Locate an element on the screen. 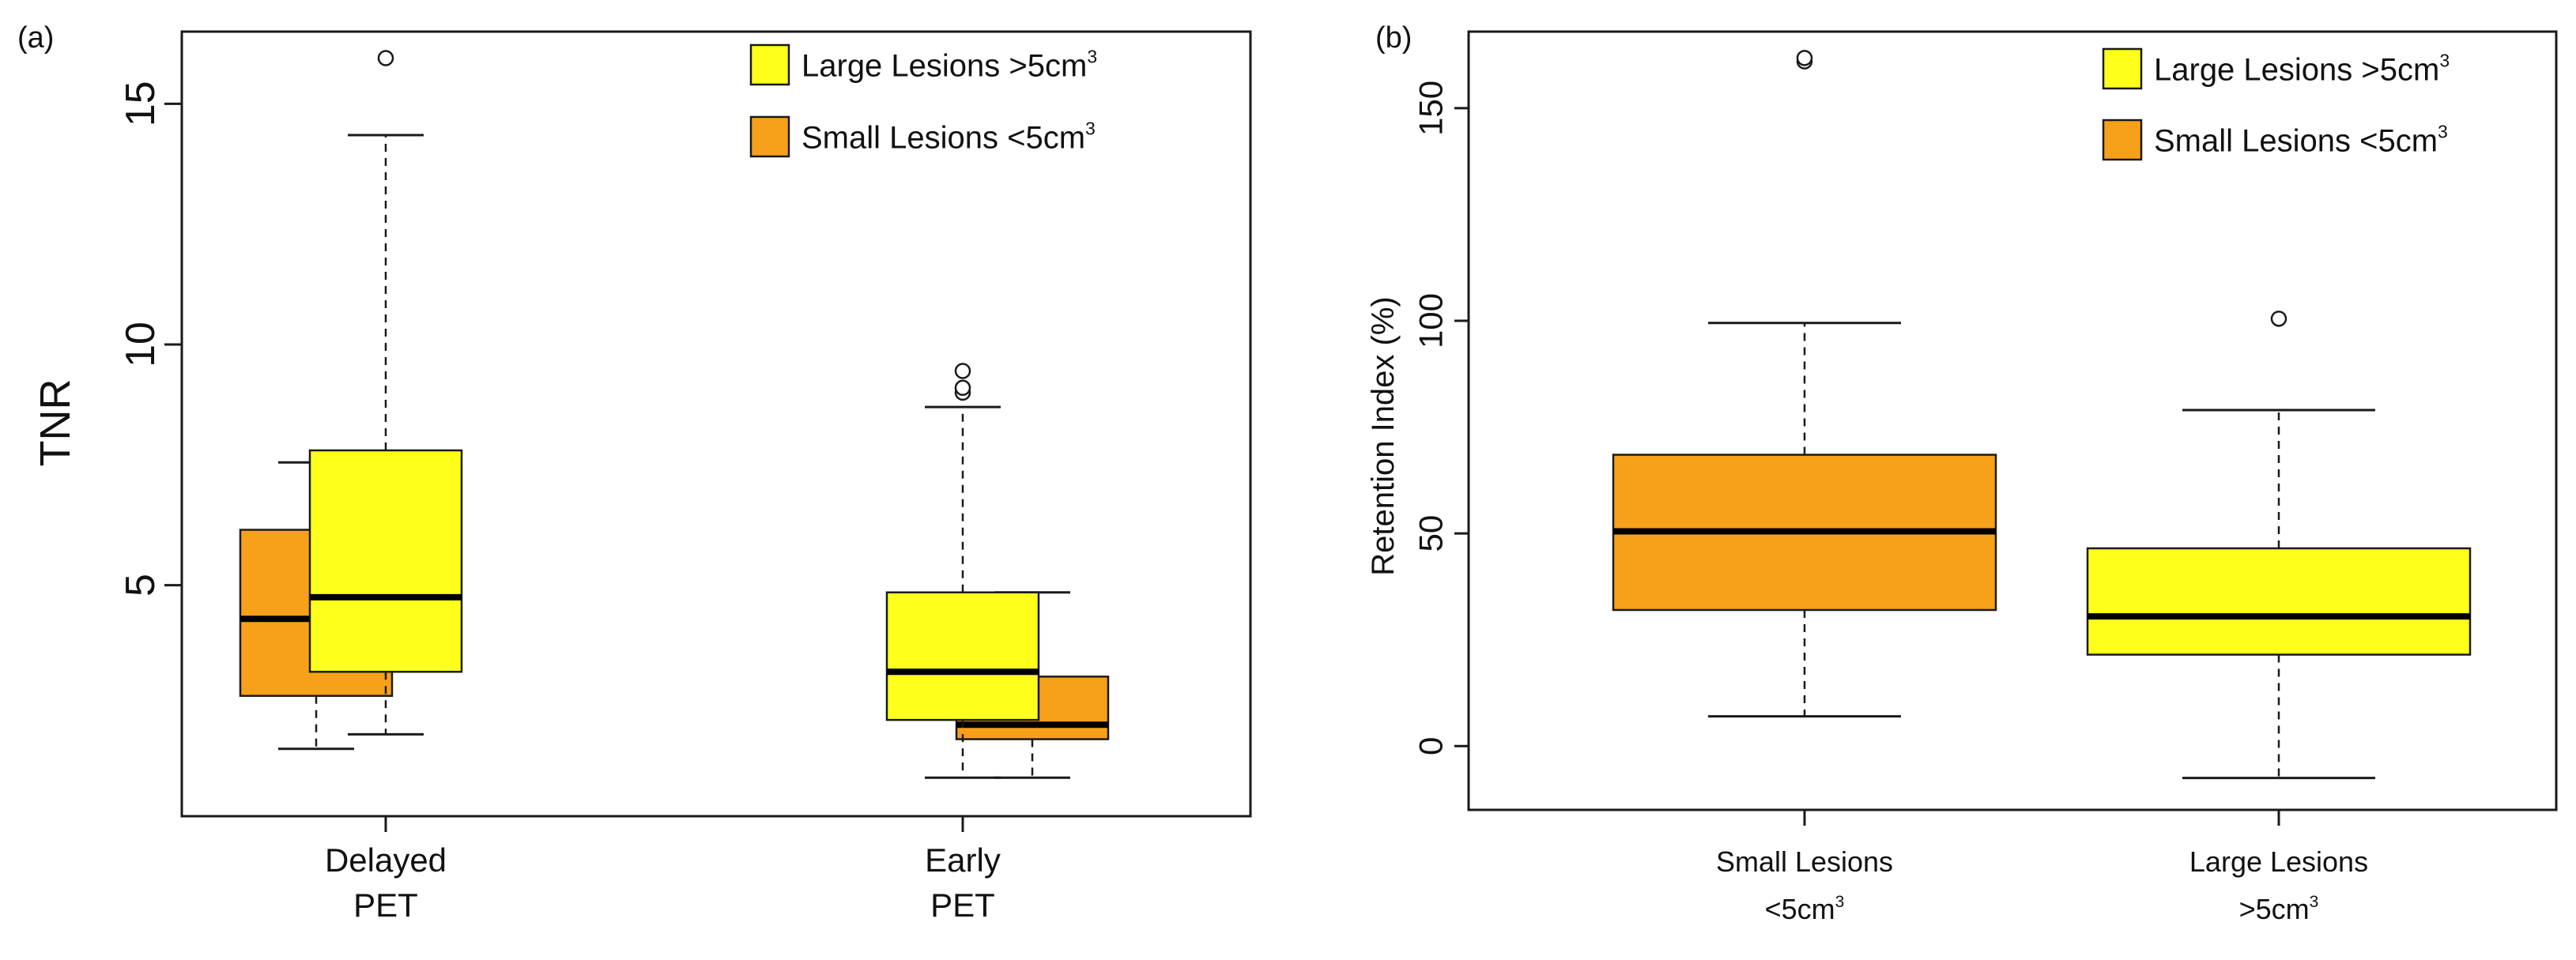 The height and width of the screenshot is (960, 2576). x-group-label: <5cm3 is located at coordinates (1805, 909).